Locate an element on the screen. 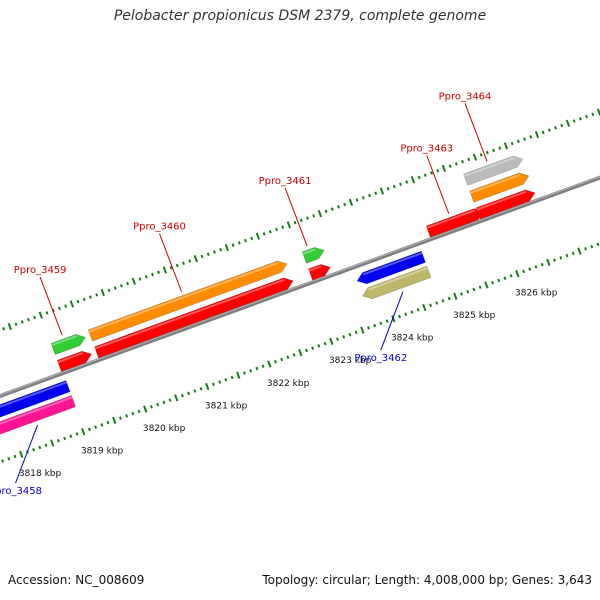  scale-label: 3820 kbp is located at coordinates (164, 429).